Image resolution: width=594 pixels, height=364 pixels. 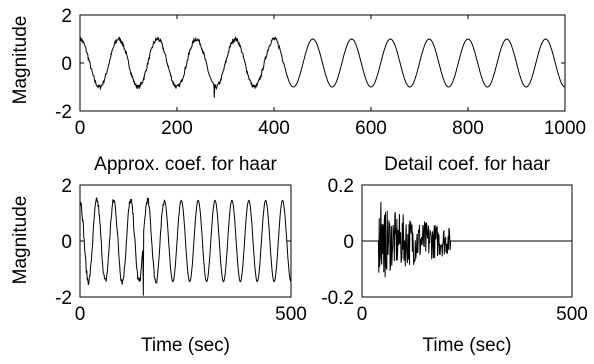 What do you see at coordinates (468, 128) in the screenshot?
I see `x-tick-label: 800` at bounding box center [468, 128].